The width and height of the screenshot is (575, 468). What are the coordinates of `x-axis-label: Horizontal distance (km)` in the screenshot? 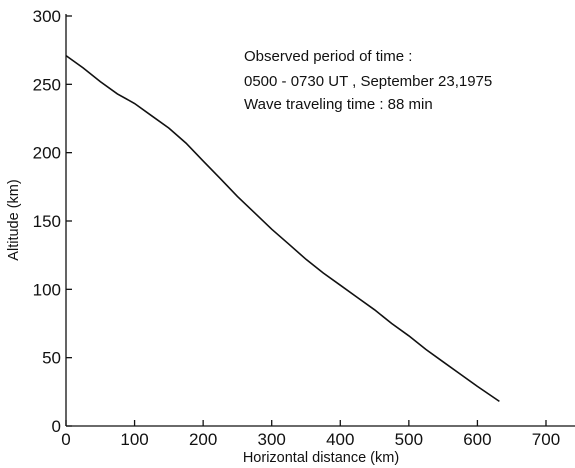 It's located at (321, 458).